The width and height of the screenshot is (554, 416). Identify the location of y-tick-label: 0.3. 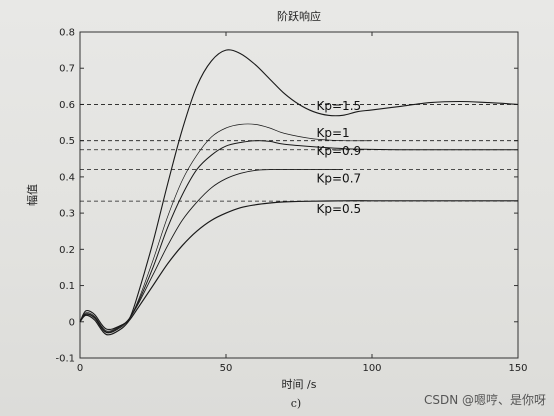
(67, 214).